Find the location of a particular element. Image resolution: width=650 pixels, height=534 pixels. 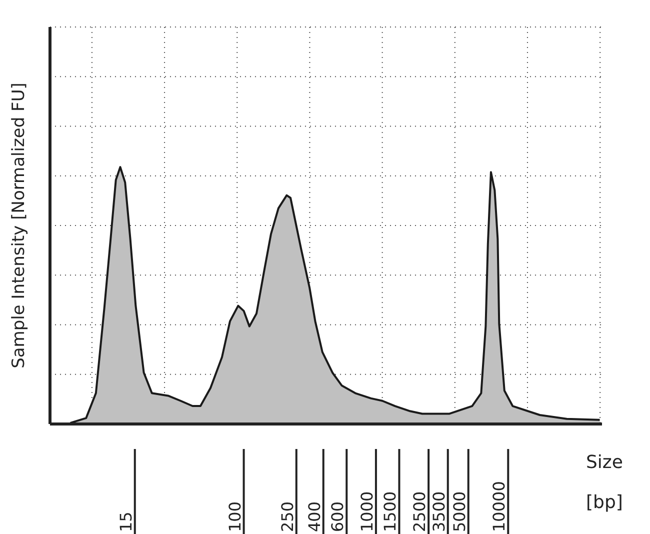

x-tick-label: 2500 is located at coordinates (420, 511).